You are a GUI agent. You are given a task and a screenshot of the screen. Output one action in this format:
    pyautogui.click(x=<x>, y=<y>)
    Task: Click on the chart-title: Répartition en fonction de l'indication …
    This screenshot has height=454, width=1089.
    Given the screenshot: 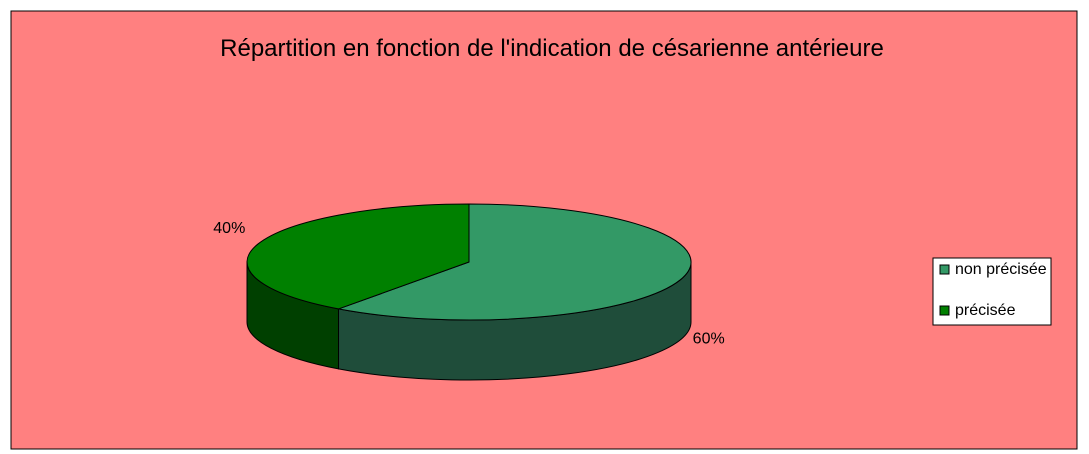 What is the action you would take?
    pyautogui.click(x=552, y=48)
    